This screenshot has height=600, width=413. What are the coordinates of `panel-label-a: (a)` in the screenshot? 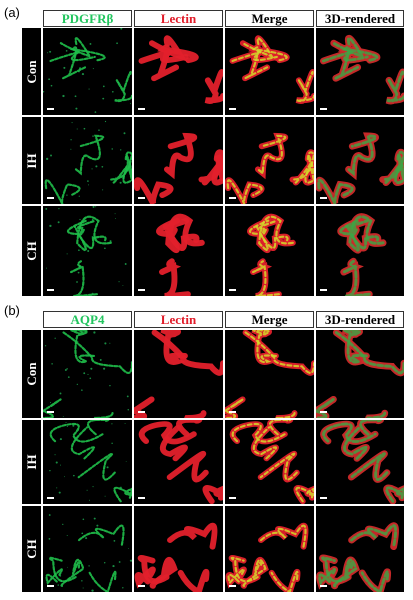 It's located at (12, 12).